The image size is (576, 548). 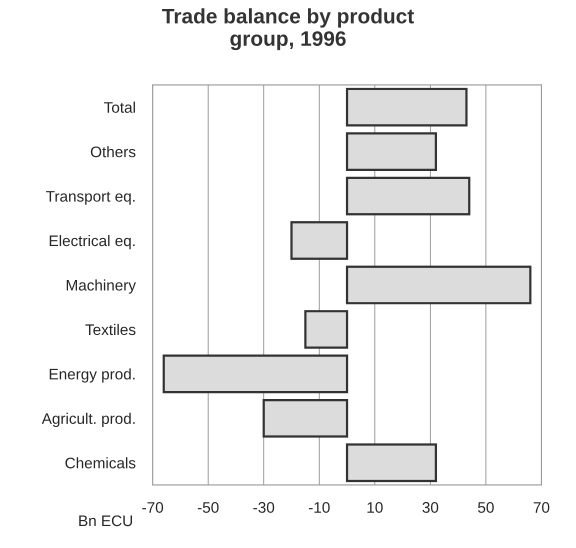 What do you see at coordinates (430, 507) in the screenshot?
I see `x-tick-label: 30` at bounding box center [430, 507].